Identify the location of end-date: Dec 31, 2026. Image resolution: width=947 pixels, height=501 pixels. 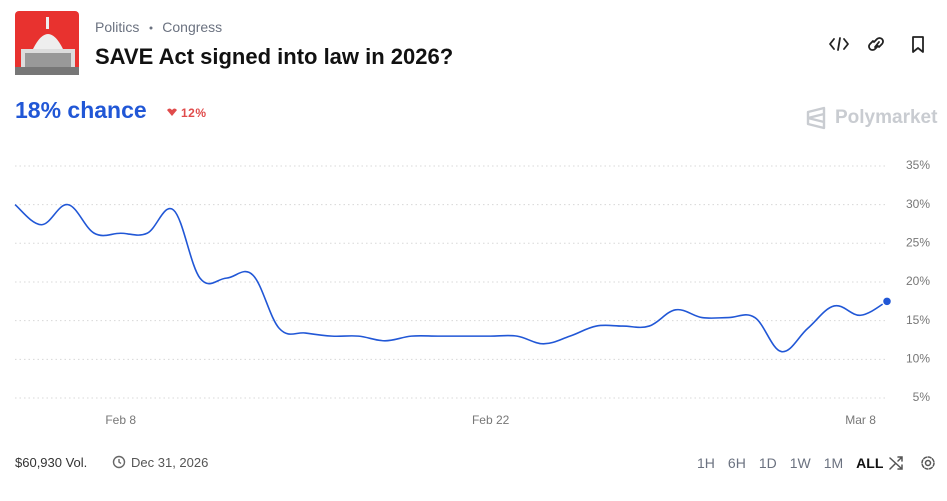
(170, 462).